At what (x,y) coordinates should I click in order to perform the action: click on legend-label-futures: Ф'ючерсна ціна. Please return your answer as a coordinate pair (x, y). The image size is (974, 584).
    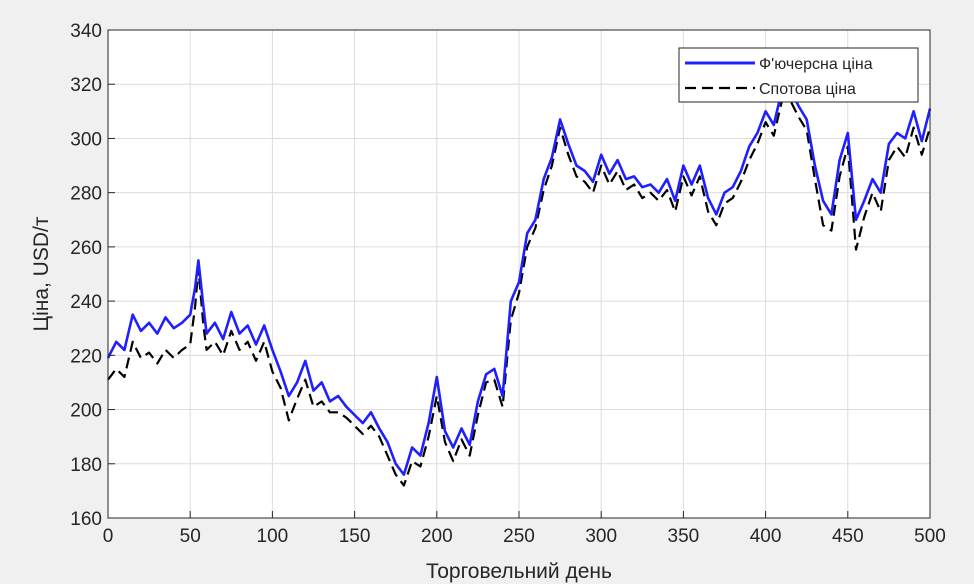
    Looking at the image, I should click on (816, 64).